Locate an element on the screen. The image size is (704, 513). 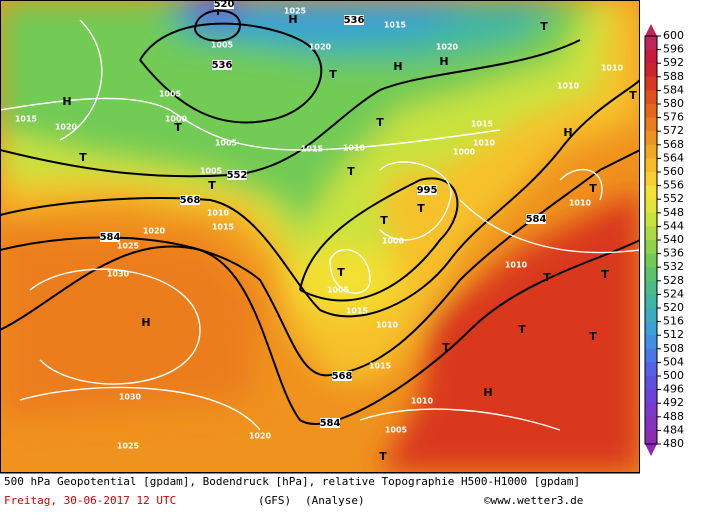
colorbar-label: 572 is located at coordinates (673, 130).